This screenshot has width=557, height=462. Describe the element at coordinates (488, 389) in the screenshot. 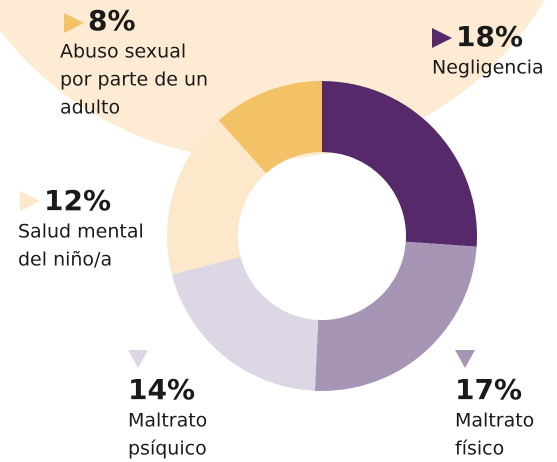

I see `value-label: 17%` at that location.